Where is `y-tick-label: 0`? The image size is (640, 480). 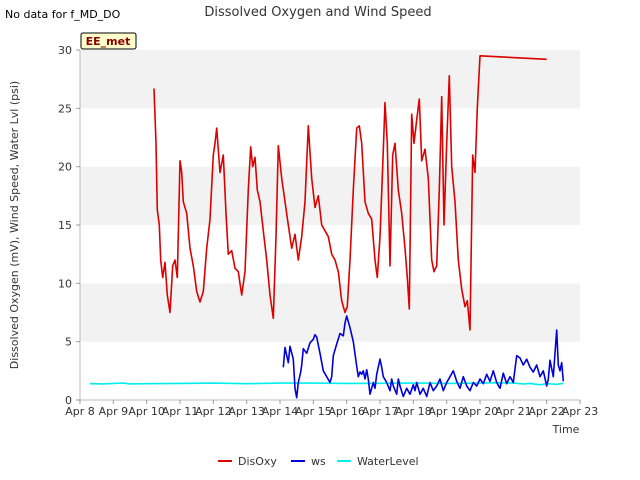
y-tick-label: 0 is located at coordinates (68, 400).